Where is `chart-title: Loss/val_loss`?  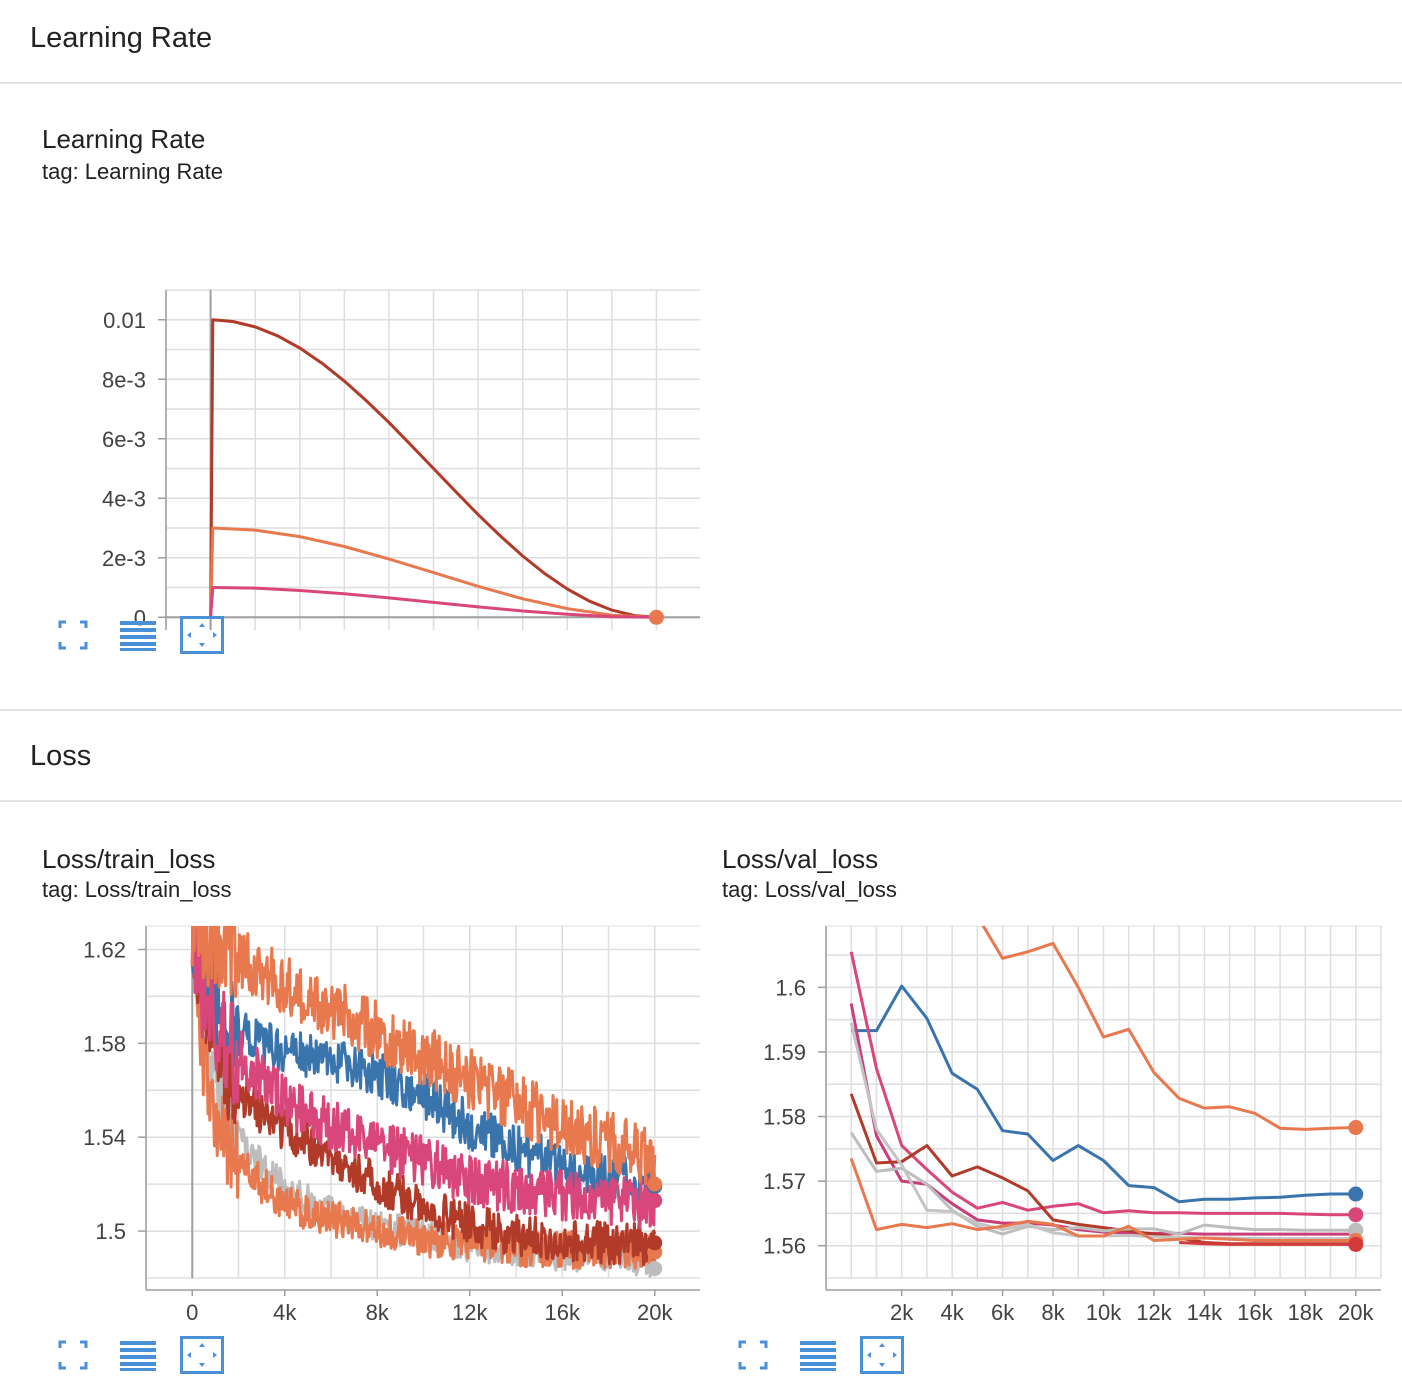 chart-title: Loss/val_loss is located at coordinates (800, 859).